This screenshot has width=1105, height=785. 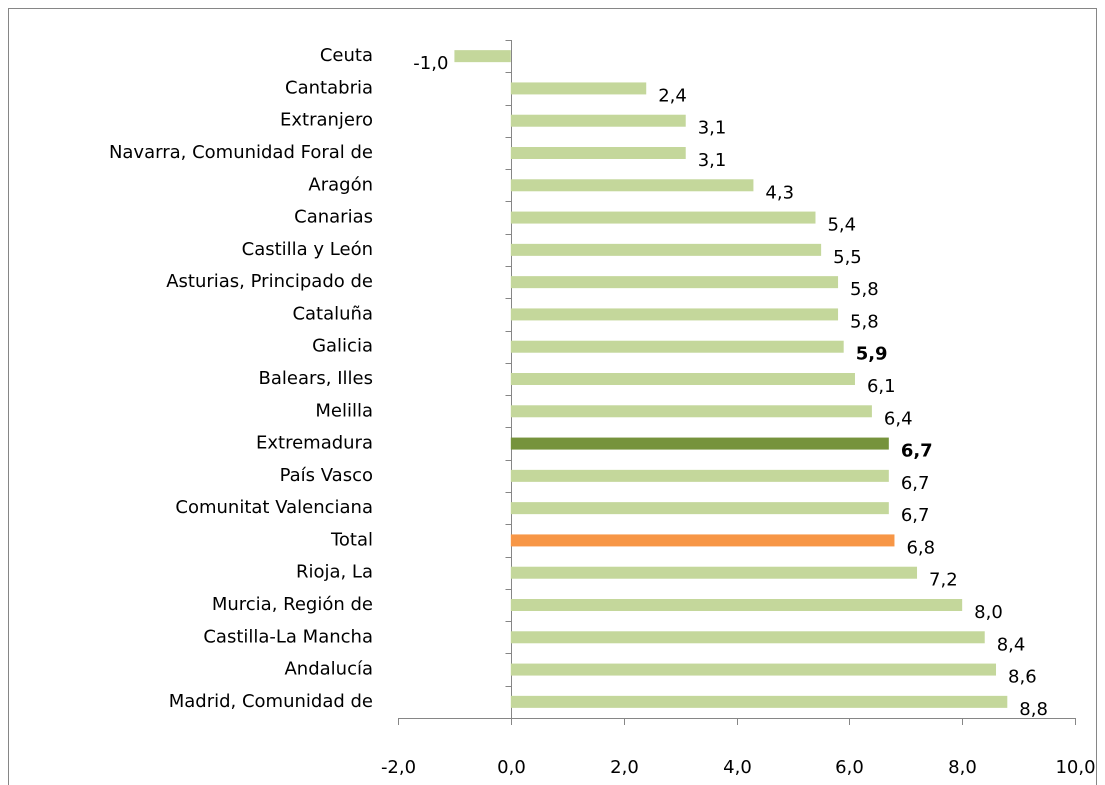 I want to click on y-tick-label: Extremadura, so click(x=314, y=443).